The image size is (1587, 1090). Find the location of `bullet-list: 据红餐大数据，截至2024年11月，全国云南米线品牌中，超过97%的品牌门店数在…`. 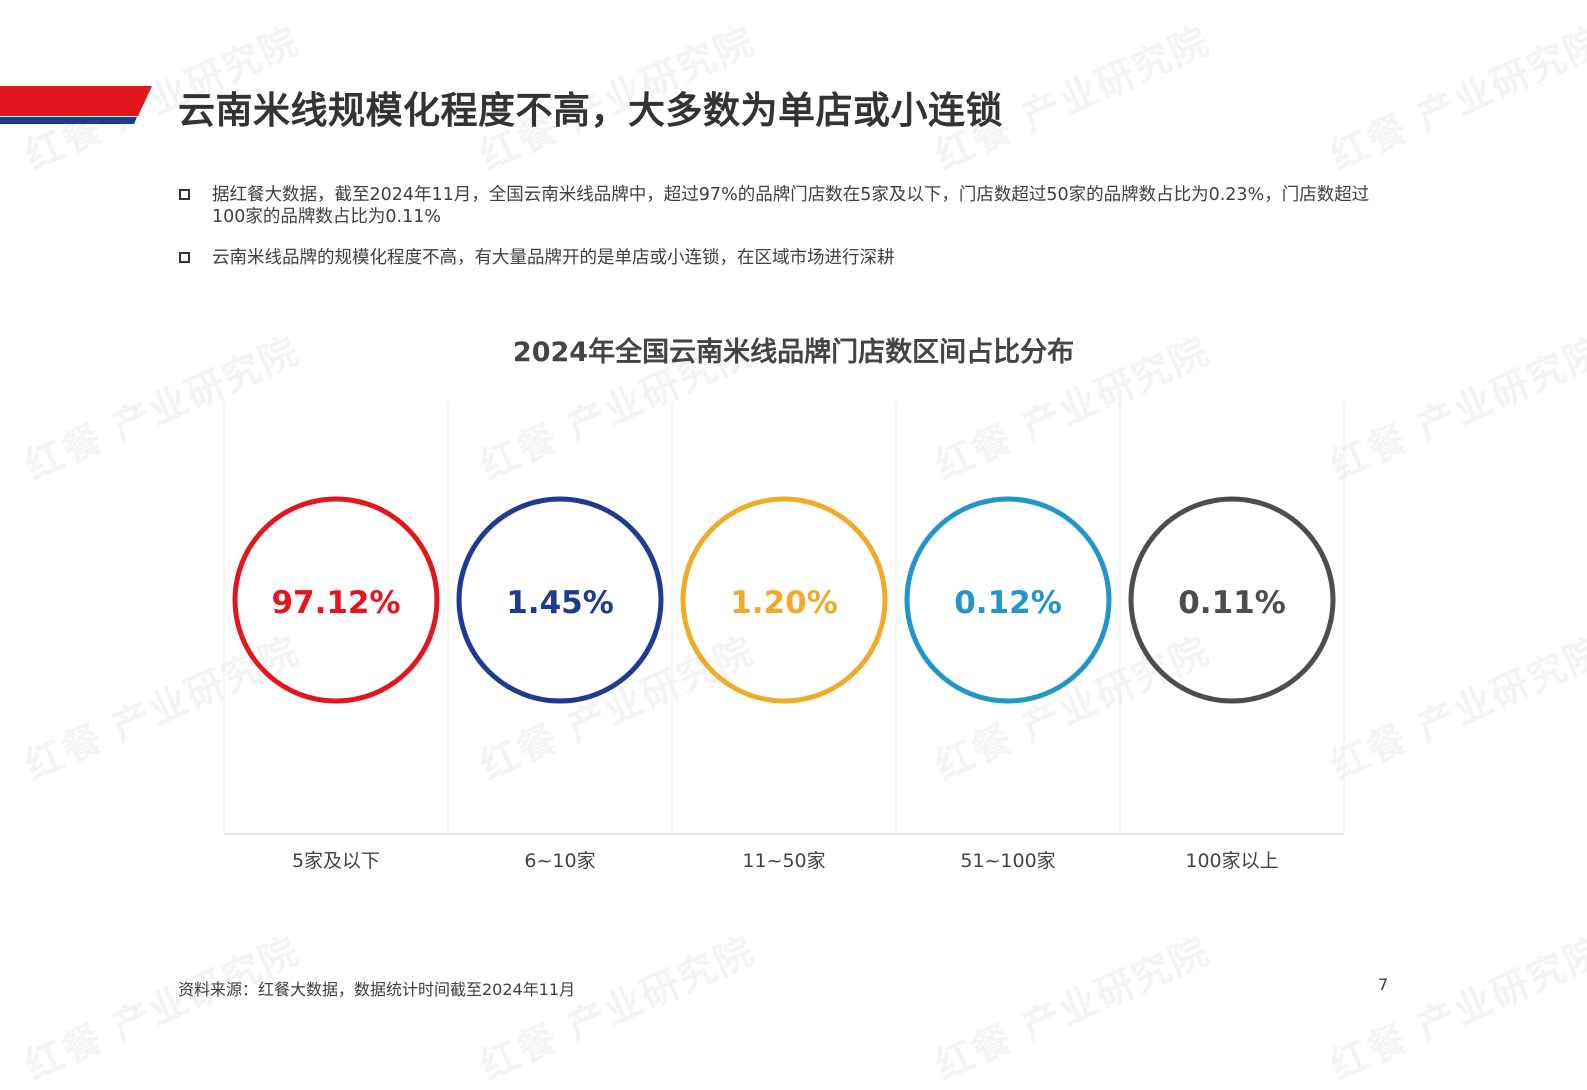

bullet-list: 据红餐大数据，截至2024年11月，全国云南米线品牌中，超过97%的品牌门店数在… is located at coordinates (788, 236).